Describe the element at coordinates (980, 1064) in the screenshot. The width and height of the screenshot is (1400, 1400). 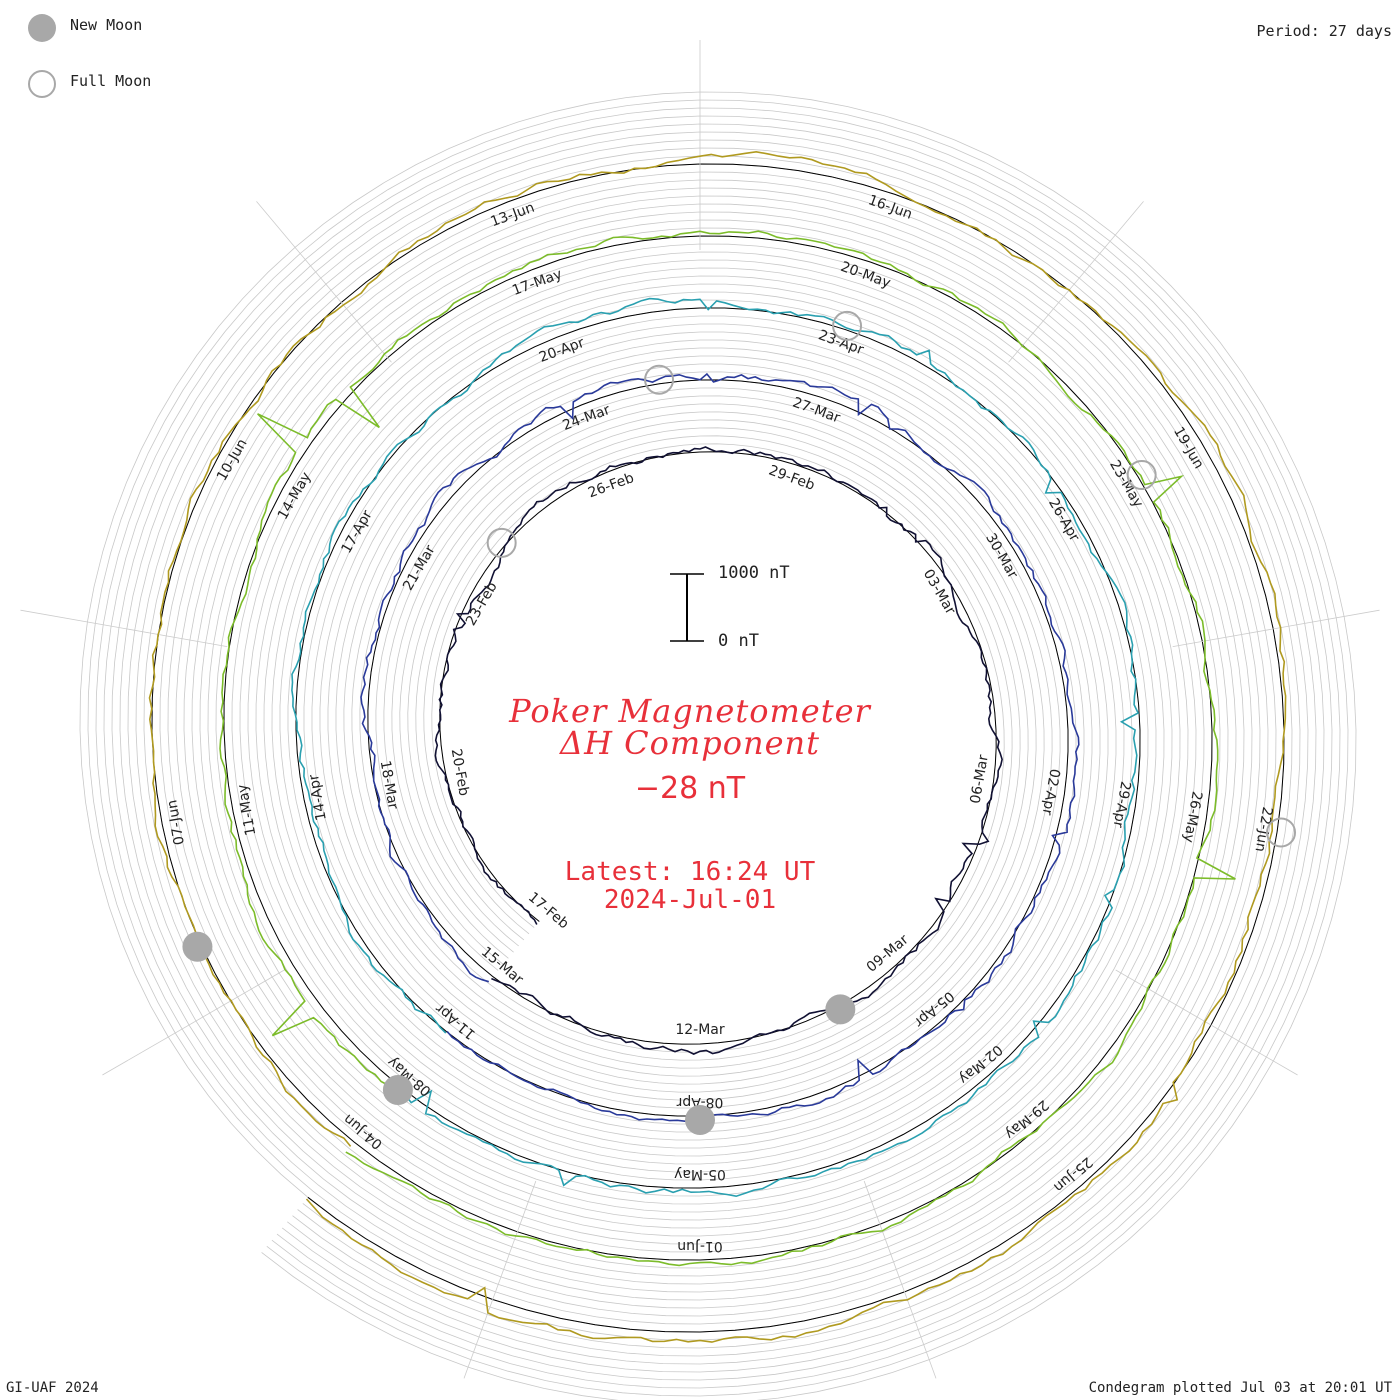
I see `date-label: 02-May` at that location.